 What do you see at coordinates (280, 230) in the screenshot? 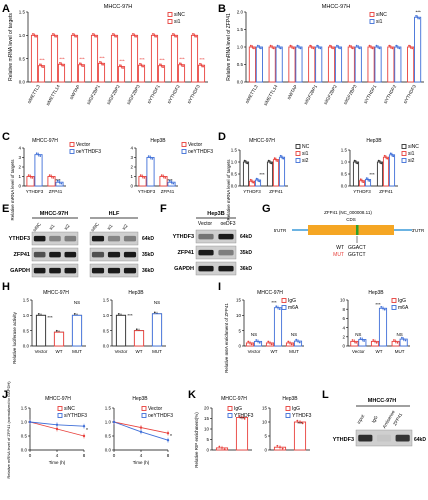
I see `utr-label: 5'UTR` at bounding box center [280, 230].